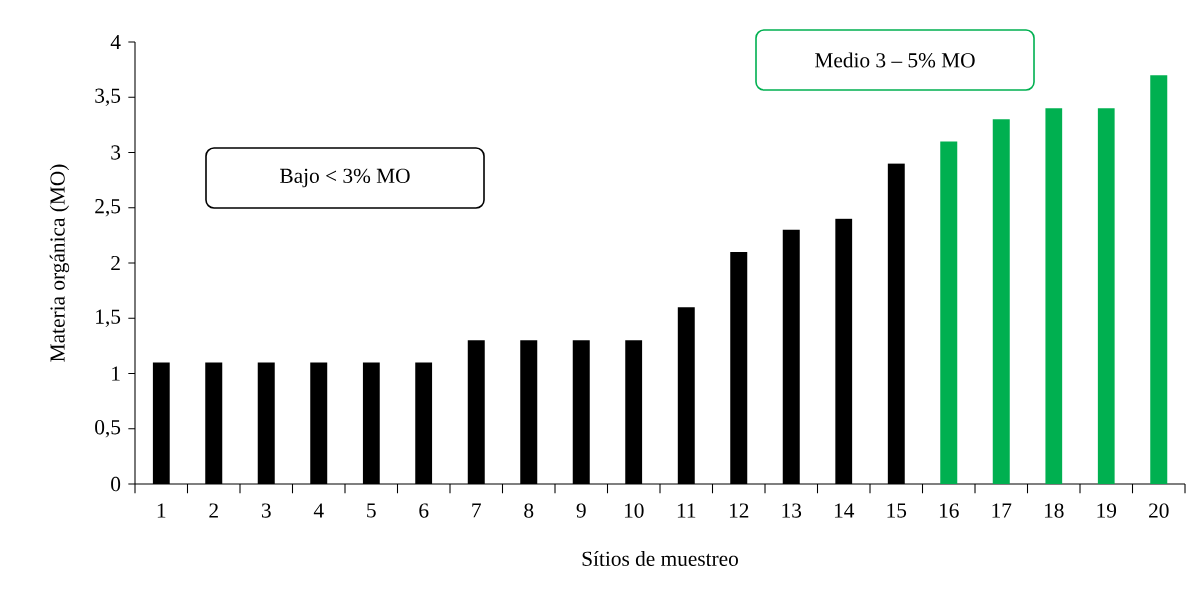 This screenshot has height=593, width=1200. I want to click on y-tick-label: 4, so click(115, 42).